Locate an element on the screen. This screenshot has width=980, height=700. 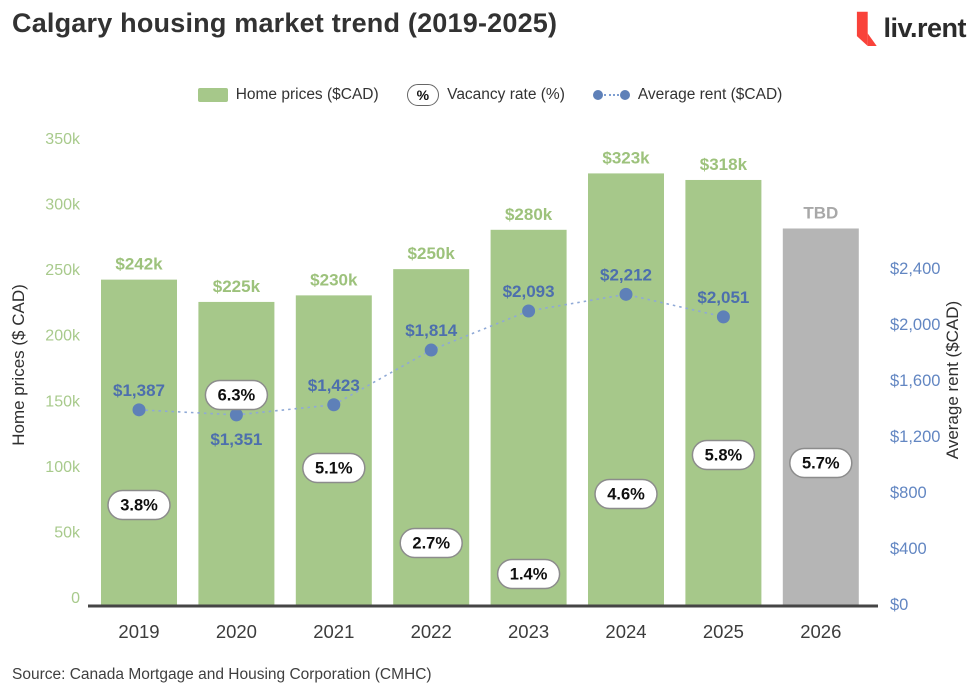
price-tick-0: 0 is located at coordinates (75, 598).